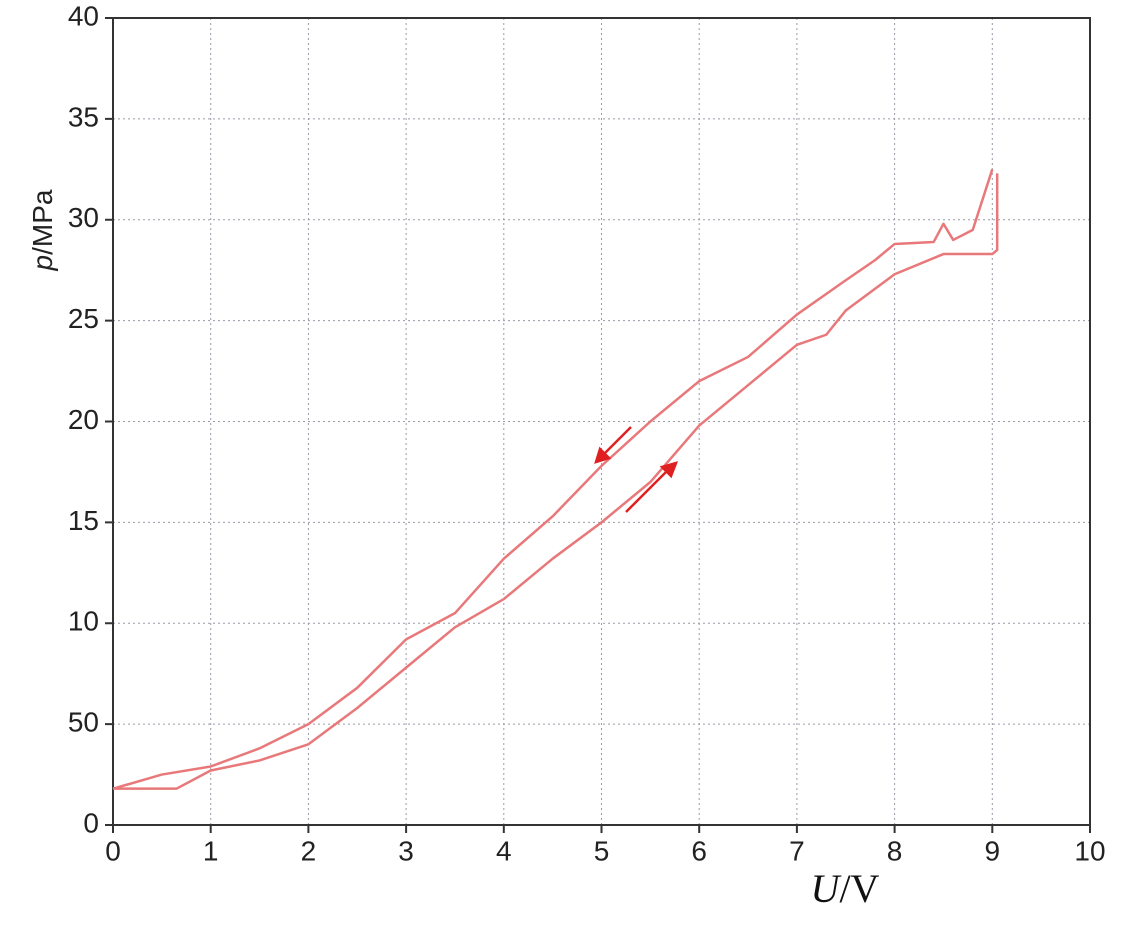 This screenshot has width=1129, height=928. I want to click on x-tick-label: 1, so click(211, 850).